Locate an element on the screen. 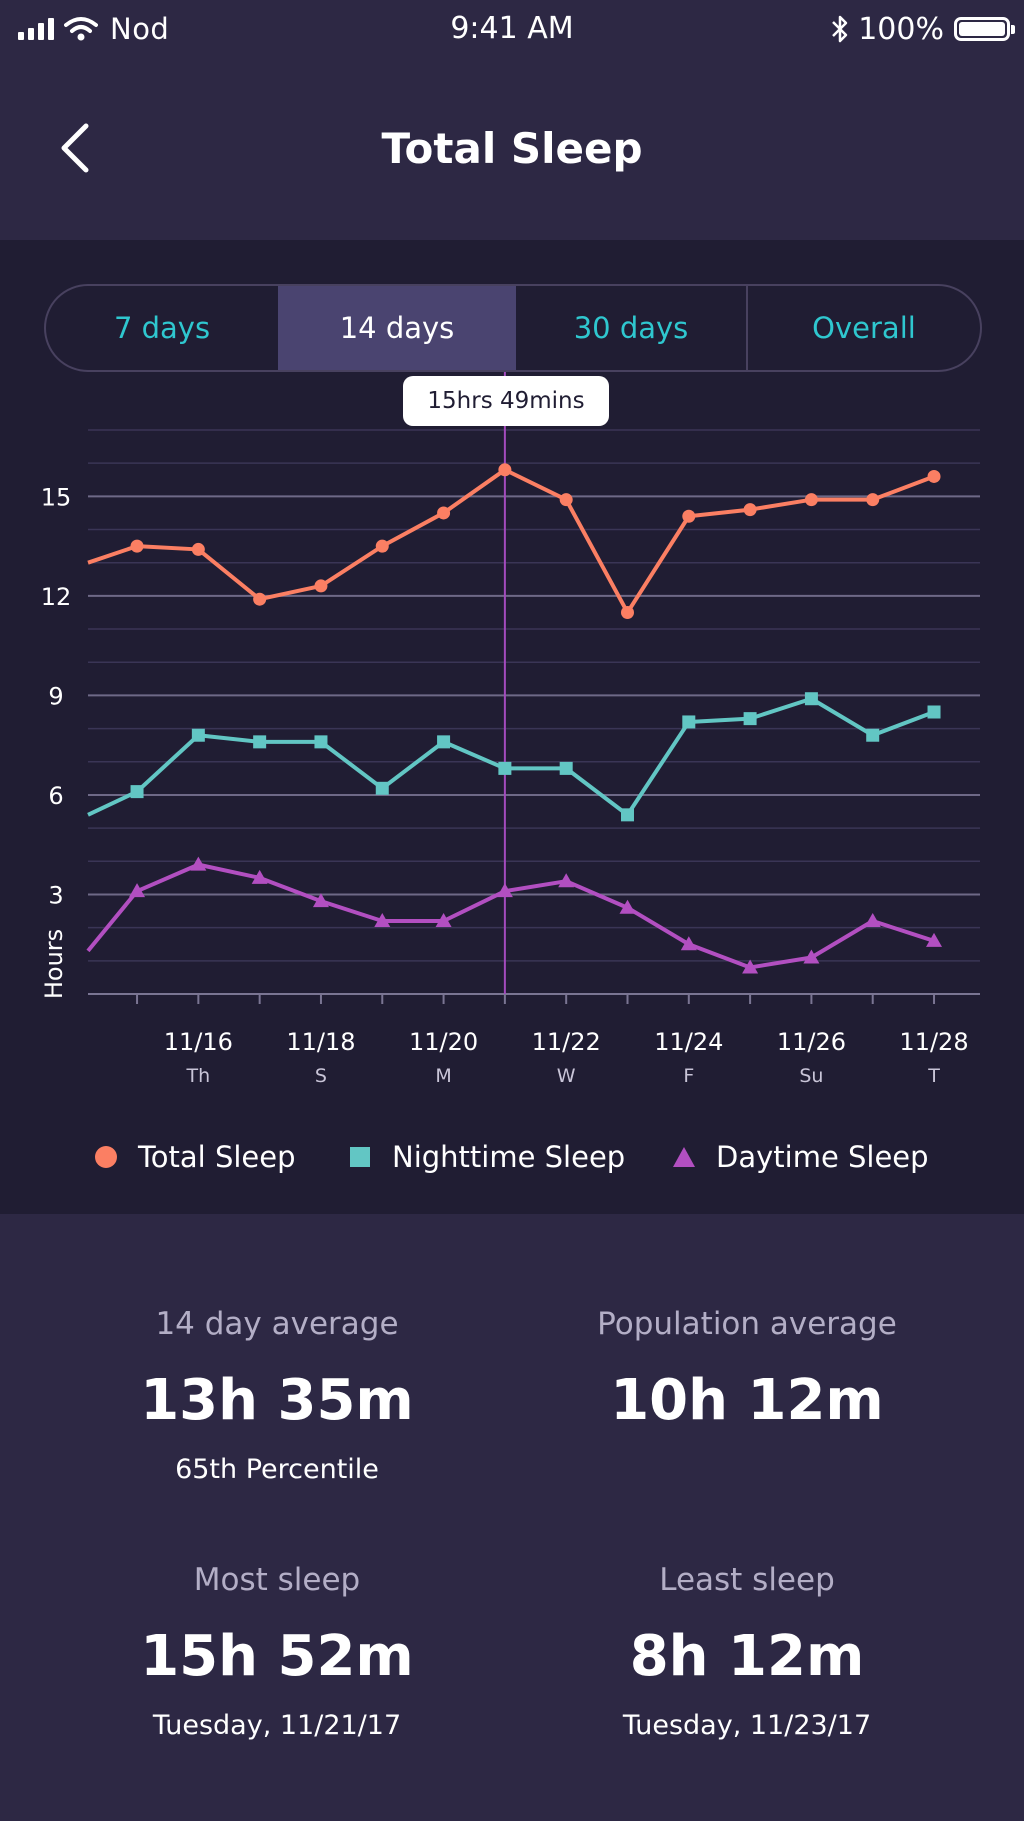  stat-label: Population average is located at coordinates (747, 1324).